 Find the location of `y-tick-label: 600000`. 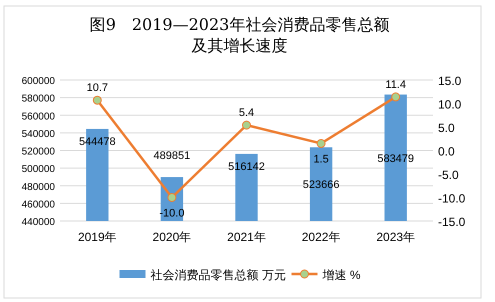

y-tick-label: 600000 is located at coordinates (39, 81).